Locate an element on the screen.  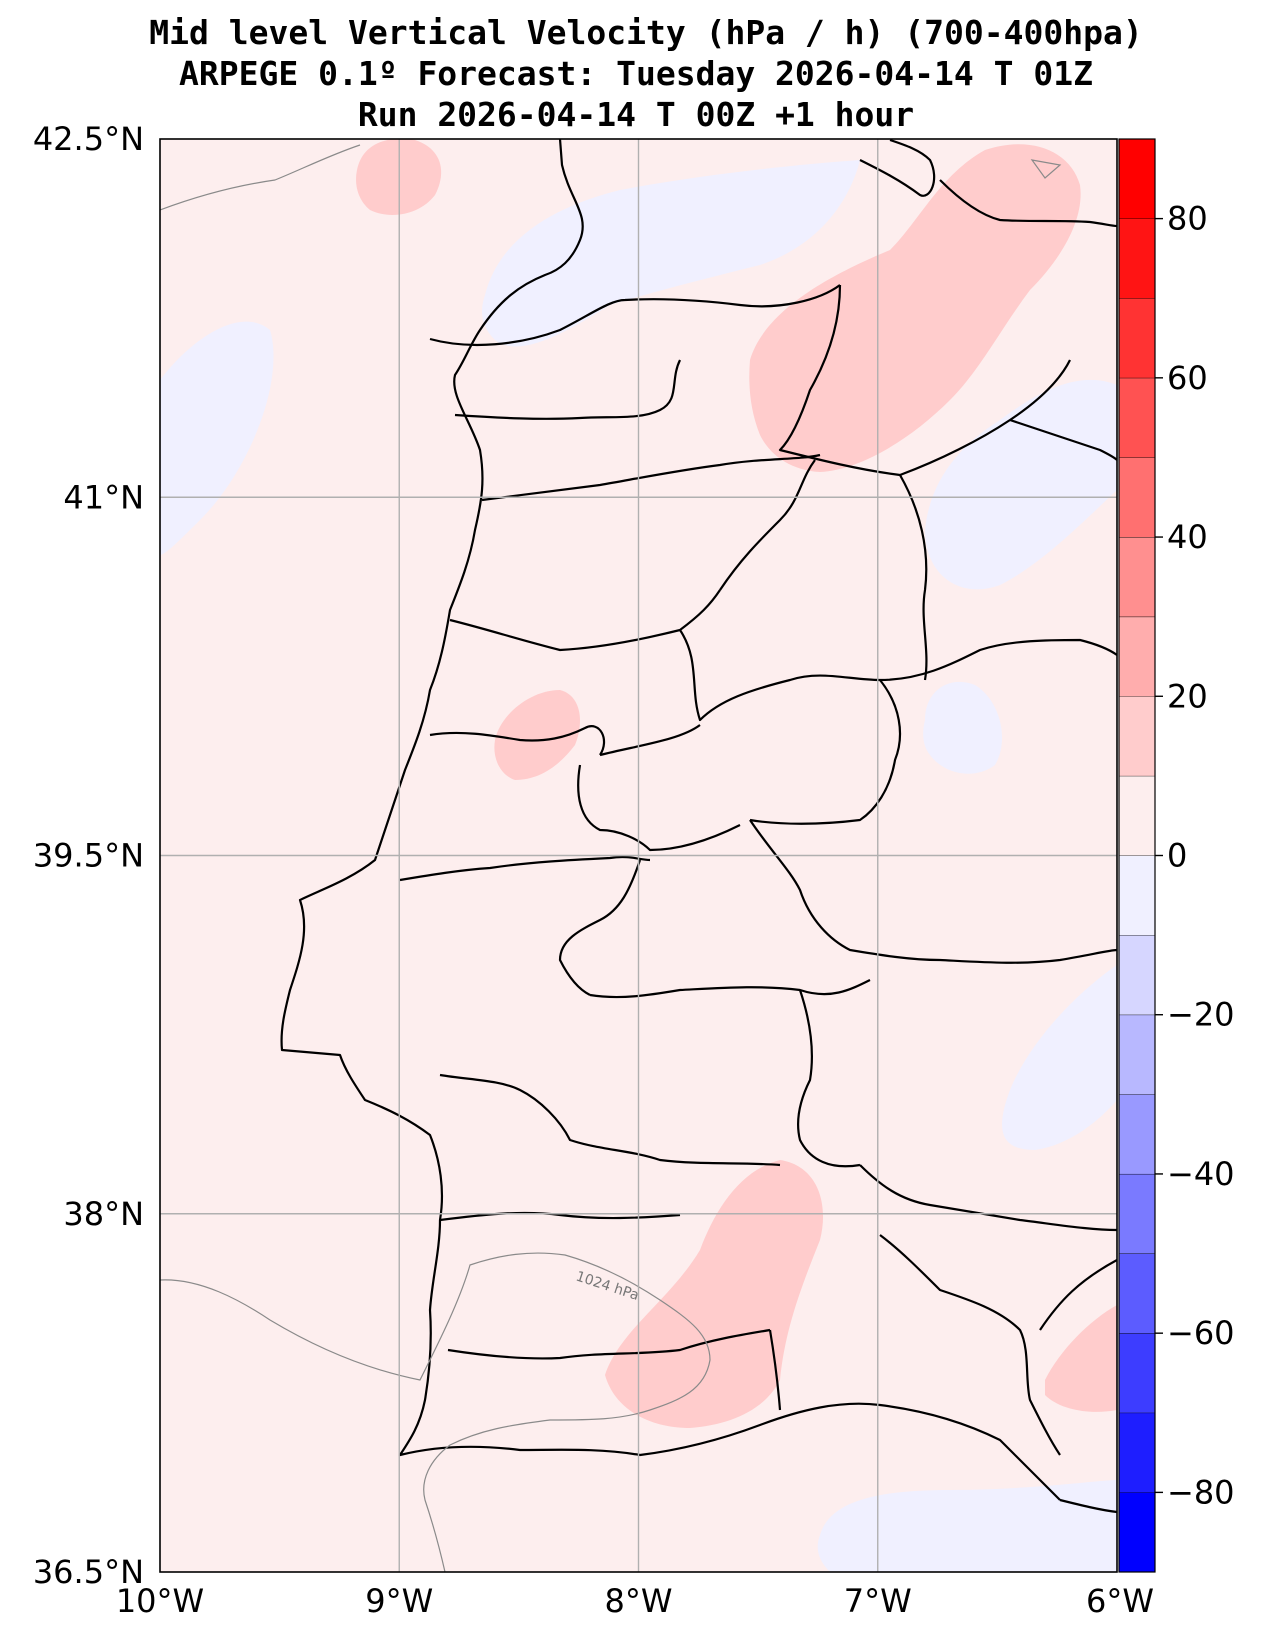
x-tick-labels: 10°W 9°W 8°W 7°W 6°W is located at coordinates (635, 1601).